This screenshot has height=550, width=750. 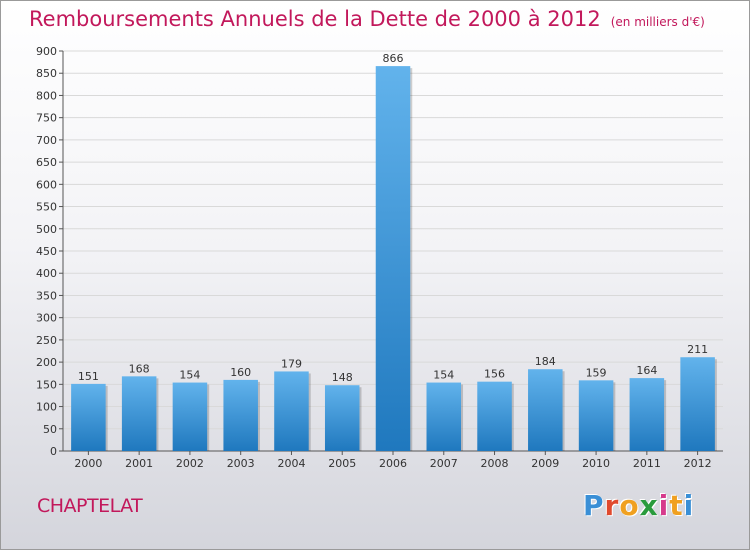 I want to click on bar-value-label: 159, so click(x=596, y=372).